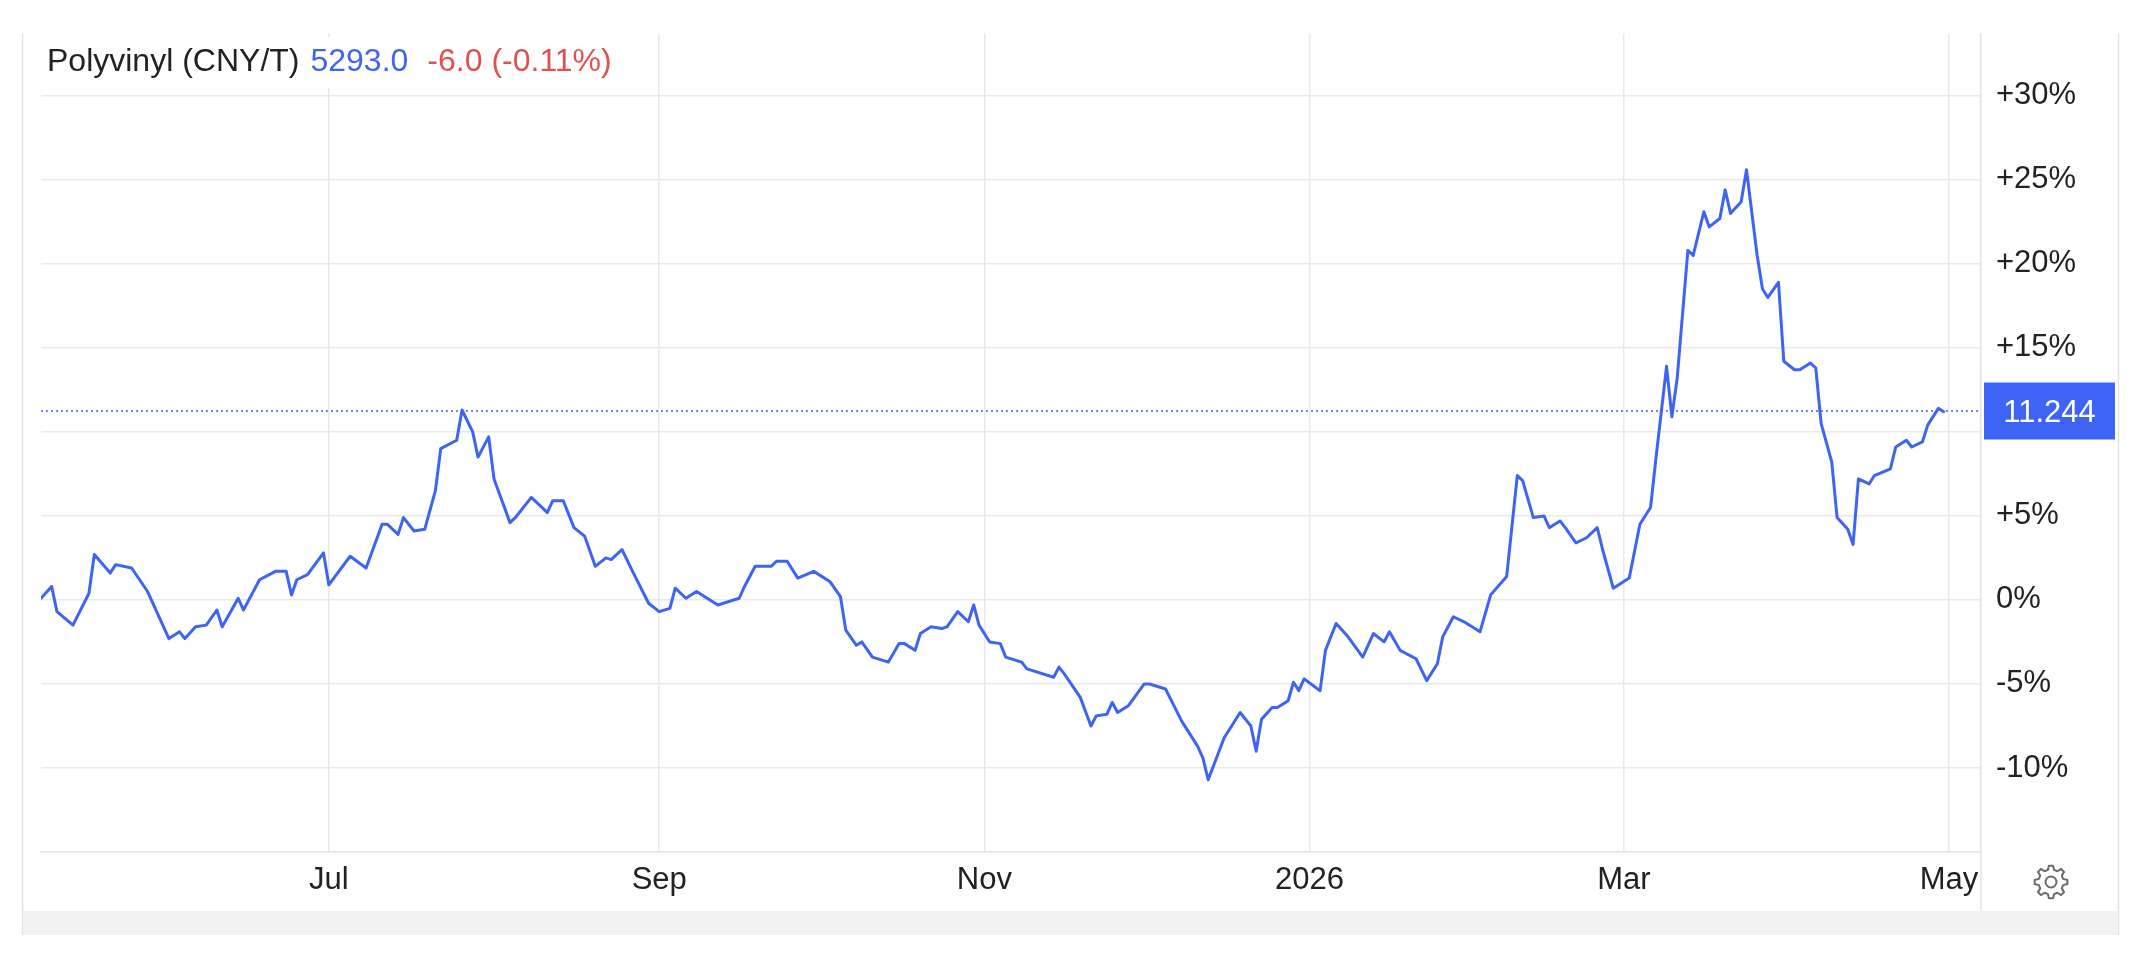 This screenshot has height=954, width=2136. Describe the element at coordinates (2036, 346) in the screenshot. I see `y-tick-label: +15%` at that location.